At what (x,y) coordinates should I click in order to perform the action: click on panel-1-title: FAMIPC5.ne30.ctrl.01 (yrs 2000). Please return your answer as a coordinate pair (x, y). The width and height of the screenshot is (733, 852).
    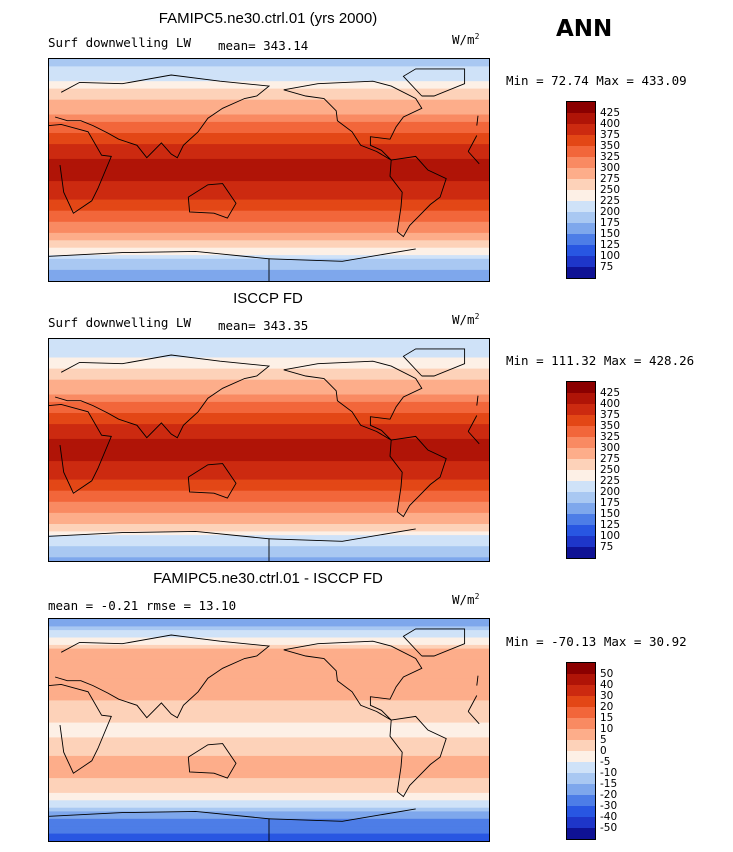
    Looking at the image, I should click on (268, 18).